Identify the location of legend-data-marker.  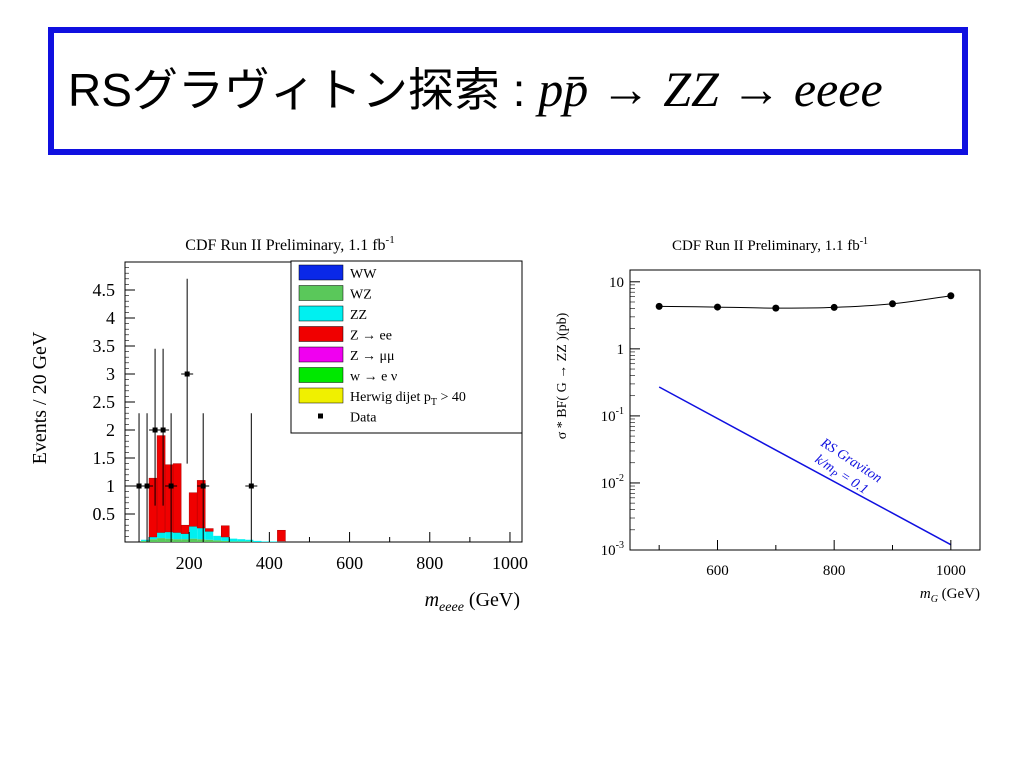
(320, 416).